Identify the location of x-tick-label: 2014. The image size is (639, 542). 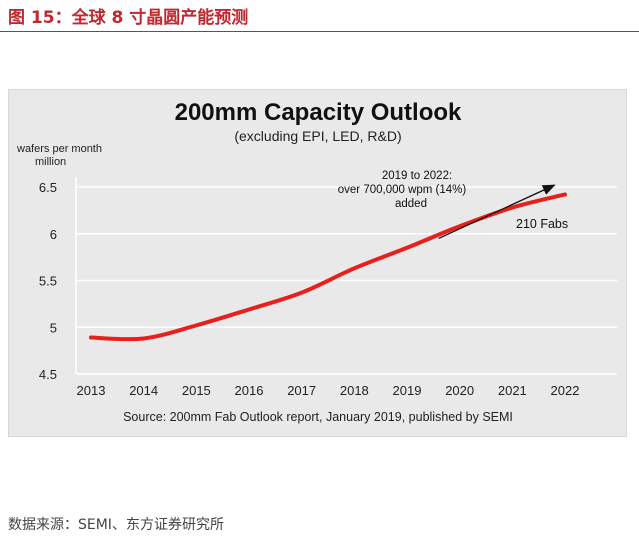
(143, 390).